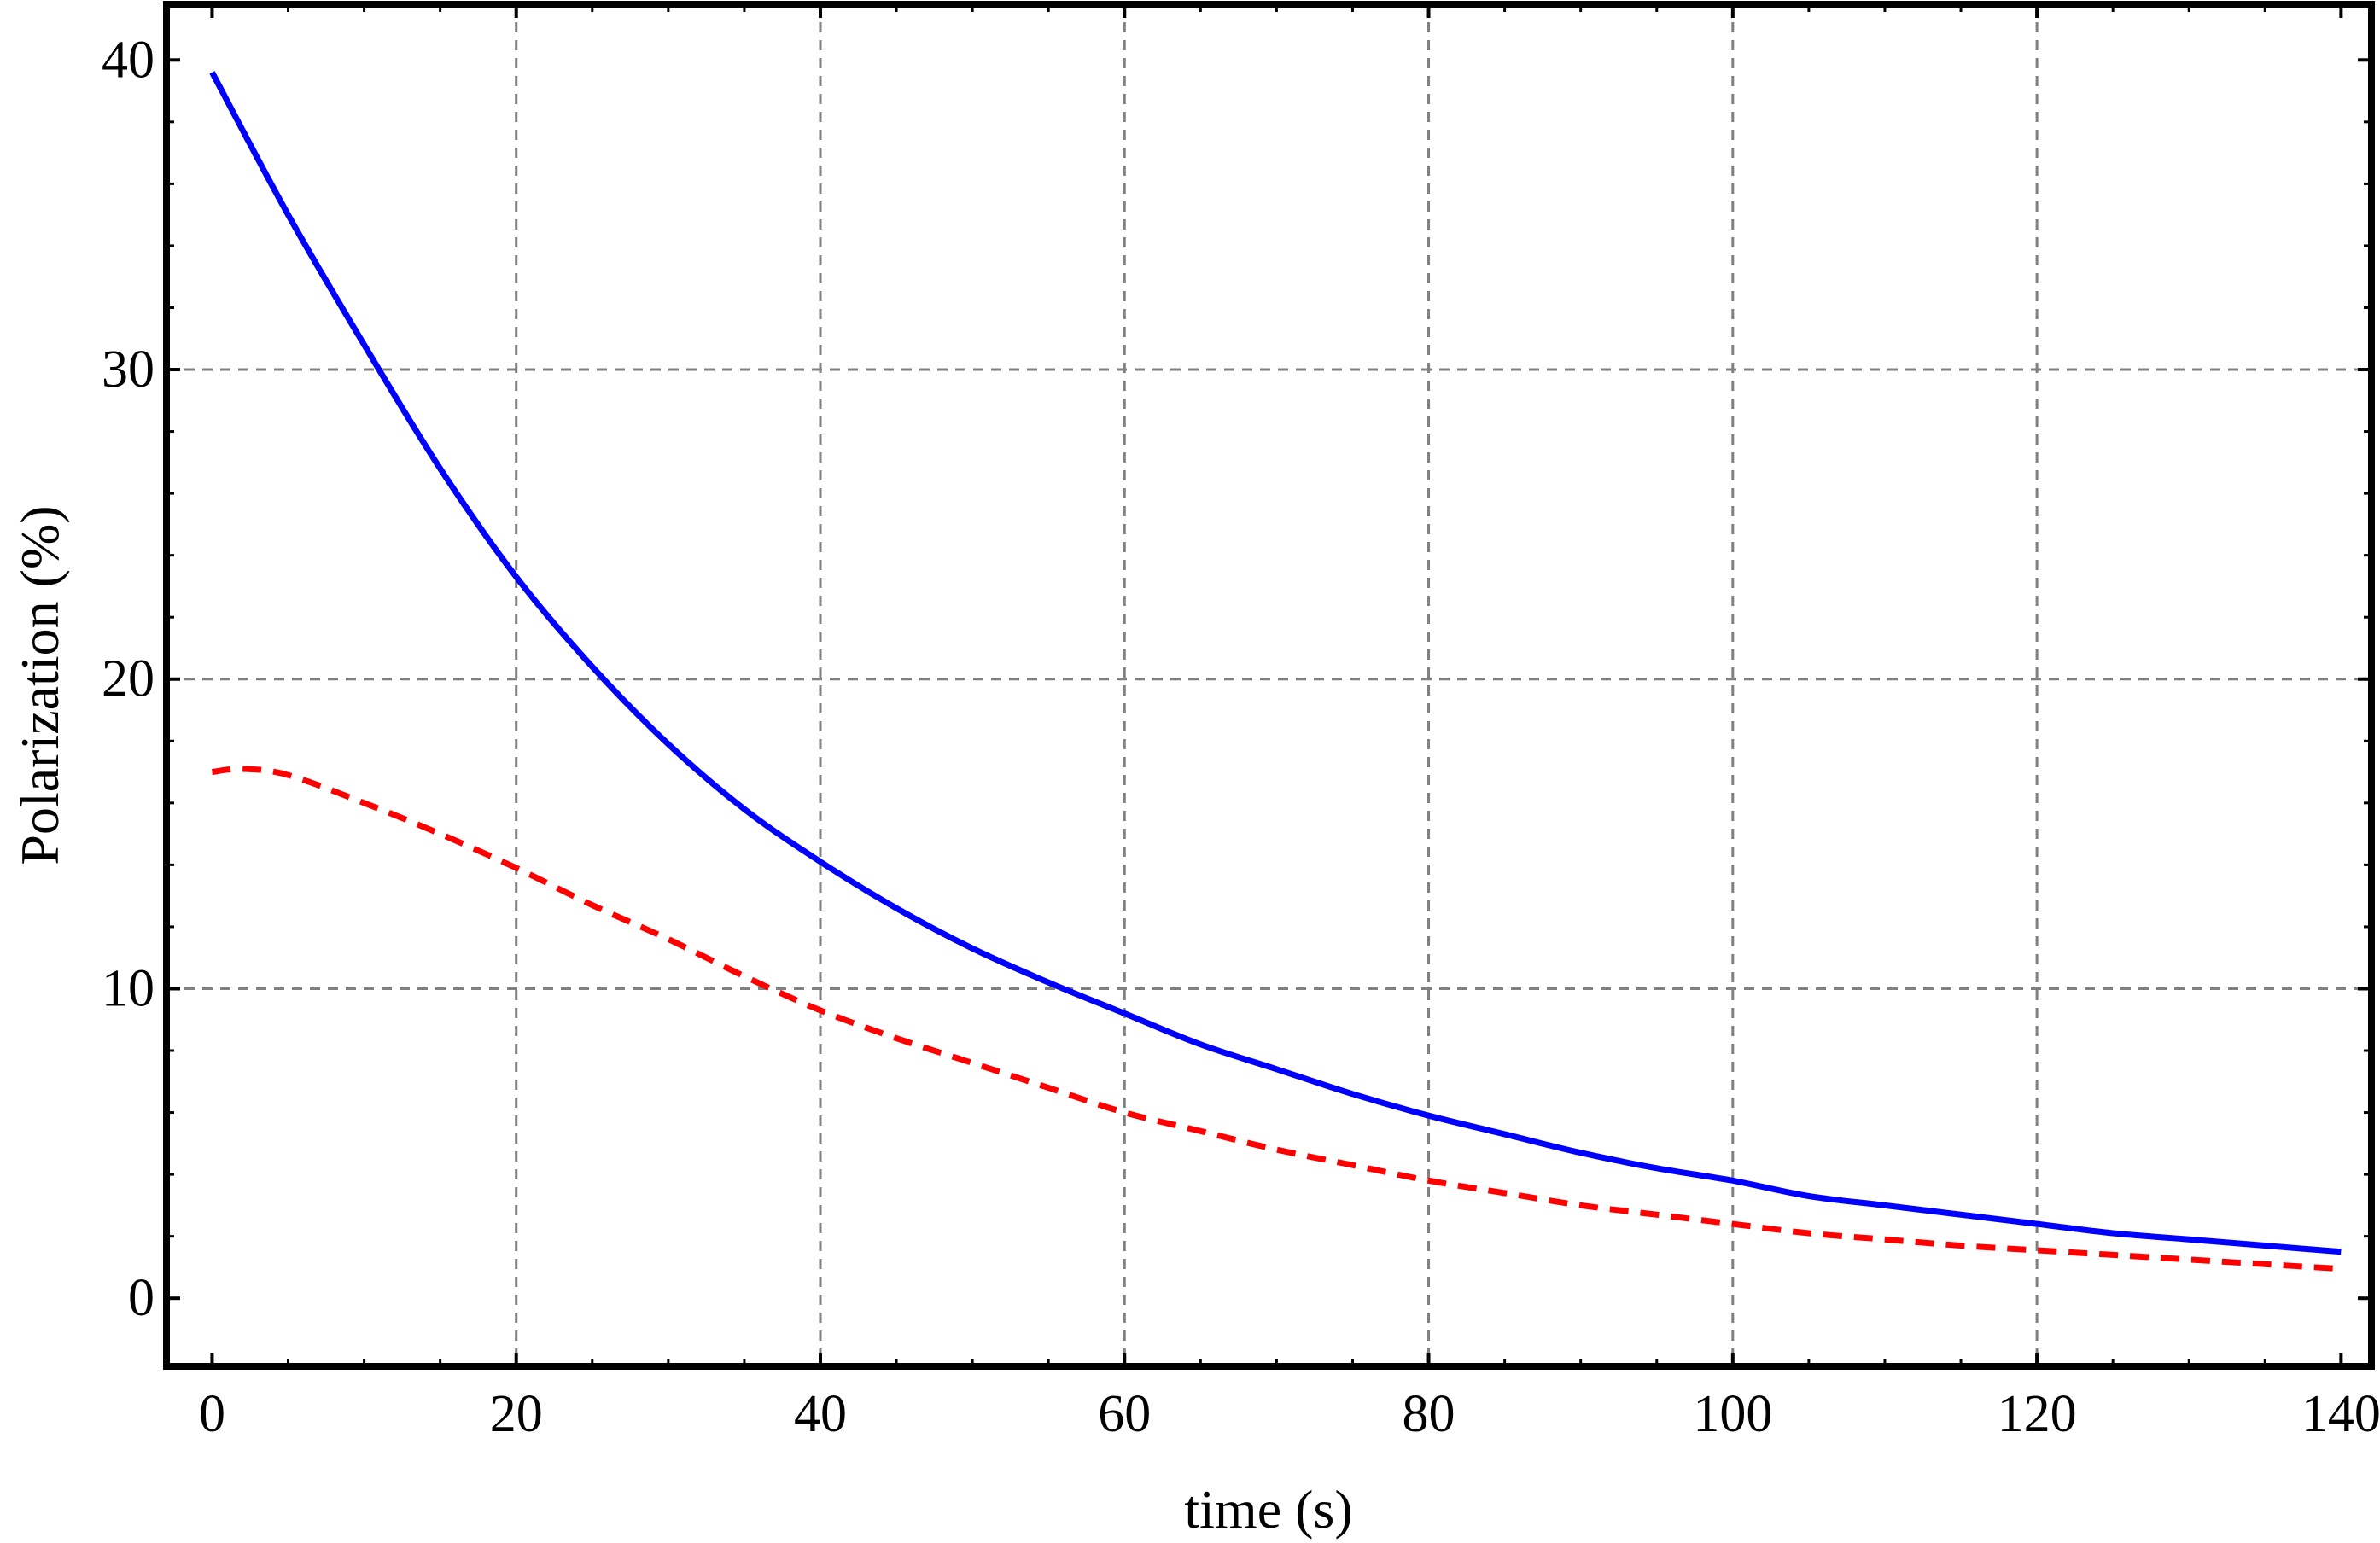  What do you see at coordinates (1732, 1414) in the screenshot?
I see `x-tick-label: 100` at bounding box center [1732, 1414].